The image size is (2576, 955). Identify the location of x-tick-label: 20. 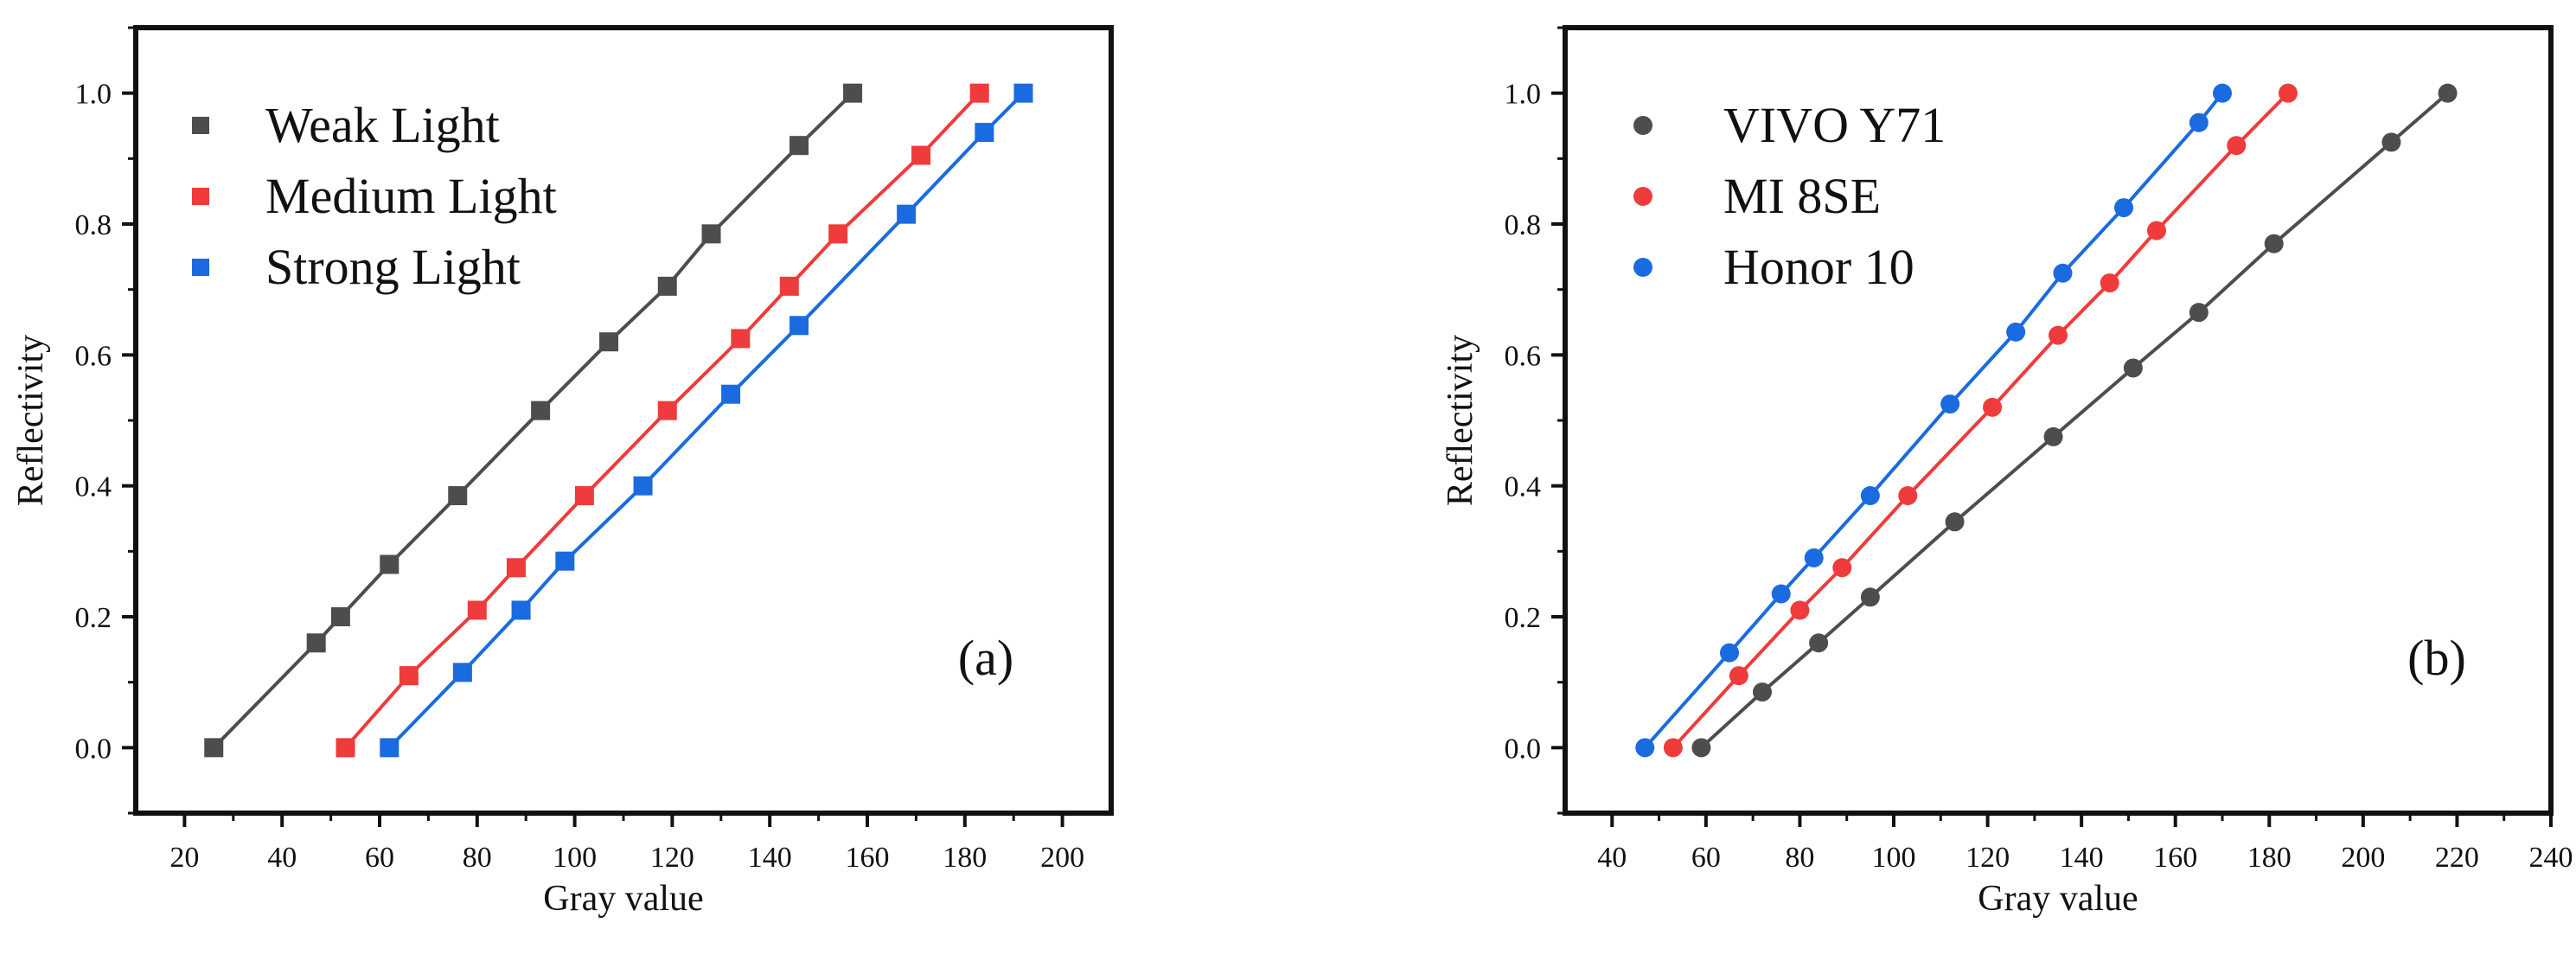
(184, 858).